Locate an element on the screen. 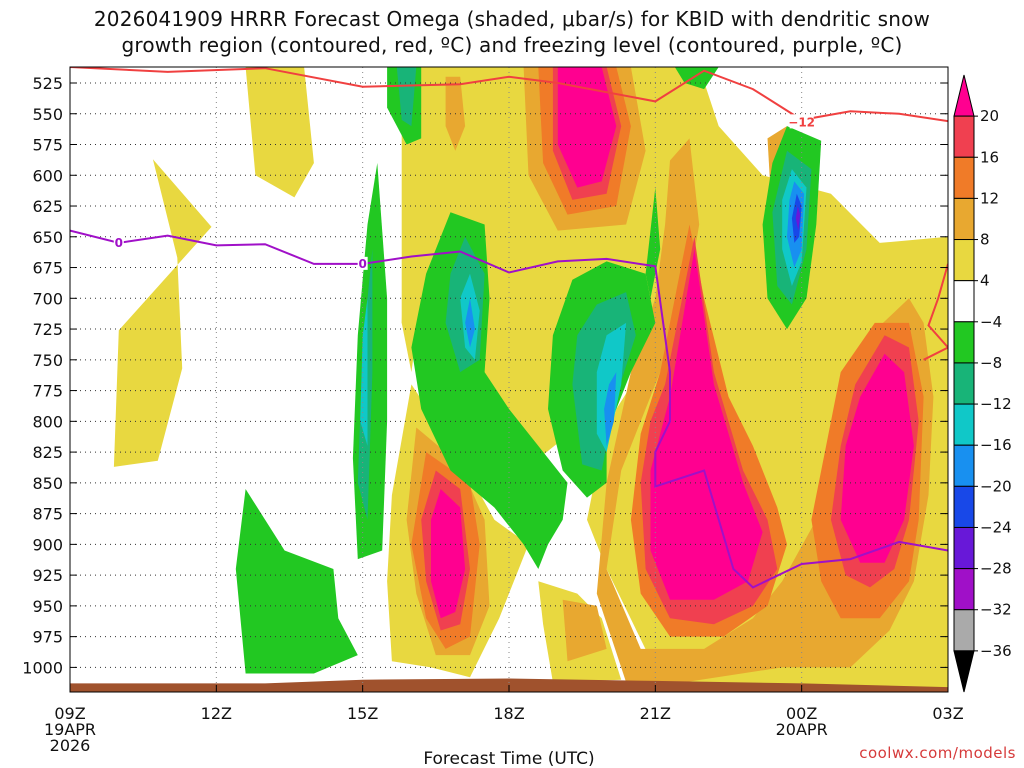 This screenshot has width=1024, height=768. y-tick-label-875: 875 is located at coordinates (47, 514).